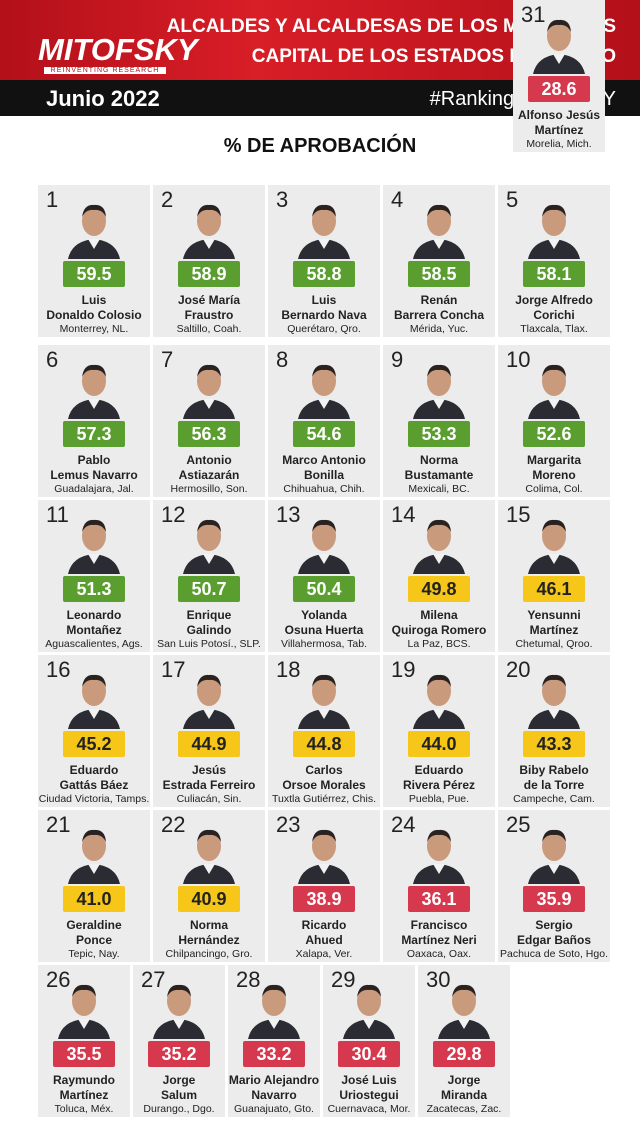  What do you see at coordinates (94, 644) in the screenshot?
I see `city: Aguascalientes, Ags.` at bounding box center [94, 644].